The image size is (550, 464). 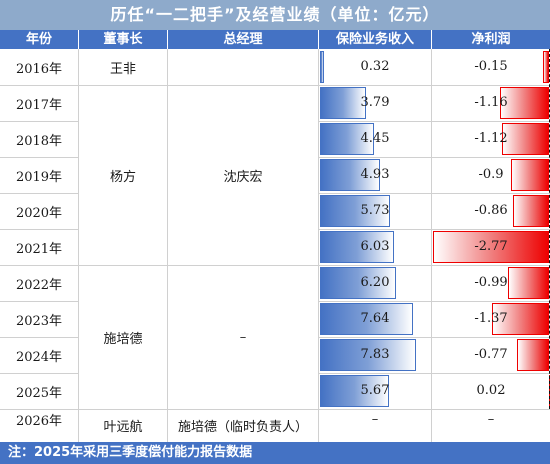 What do you see at coordinates (242, 427) in the screenshot?
I see `gm-cell: 施培德（临时负责人）` at bounding box center [242, 427].